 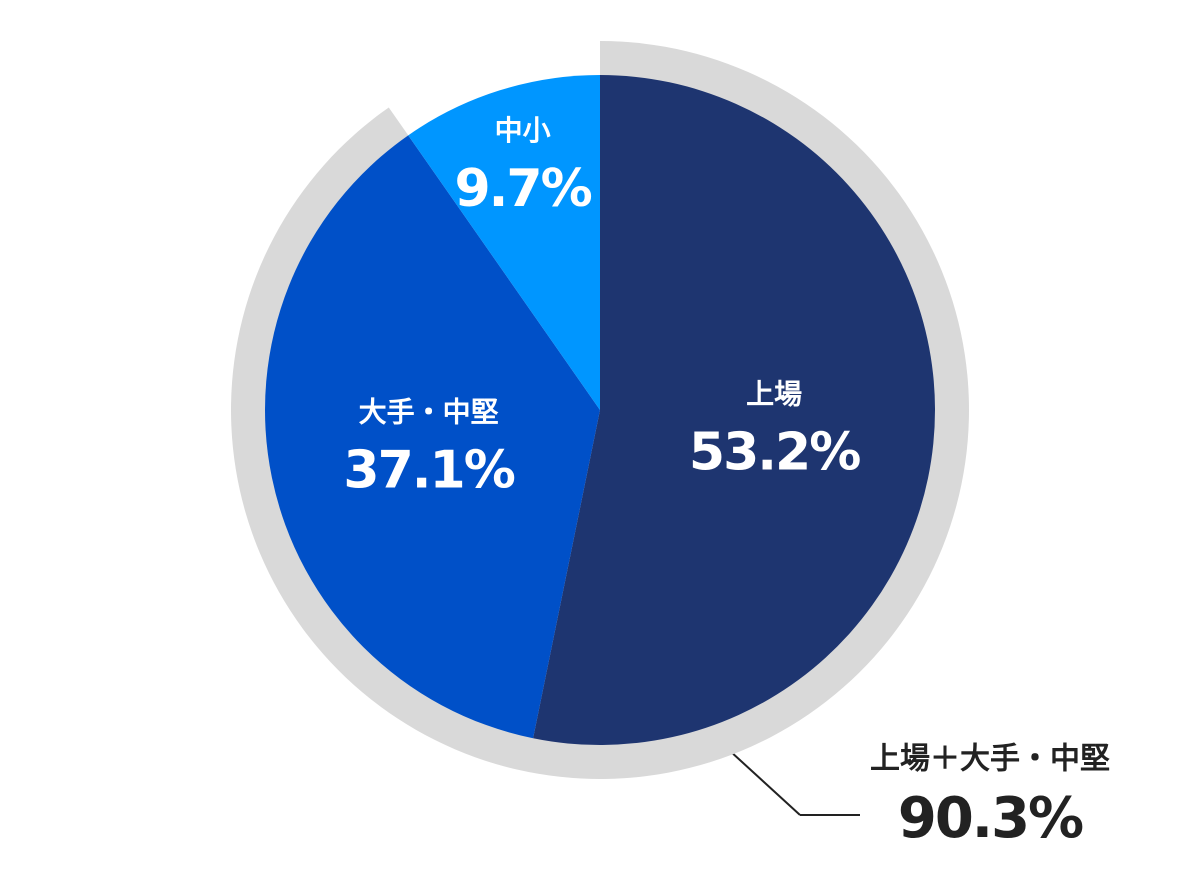 I want to click on annotation-value: 90.3%, so click(x=990, y=818).